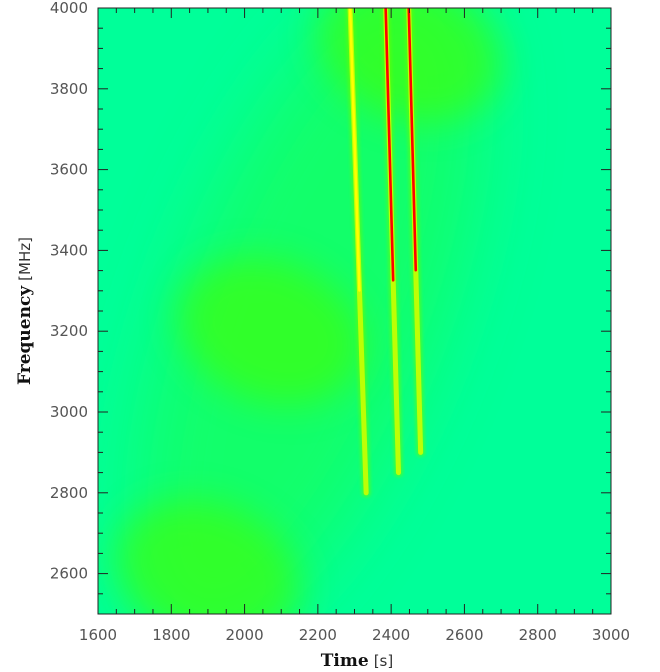 The image size is (660, 672). What do you see at coordinates (69, 574) in the screenshot?
I see `y-tick-label: 2600` at bounding box center [69, 574].